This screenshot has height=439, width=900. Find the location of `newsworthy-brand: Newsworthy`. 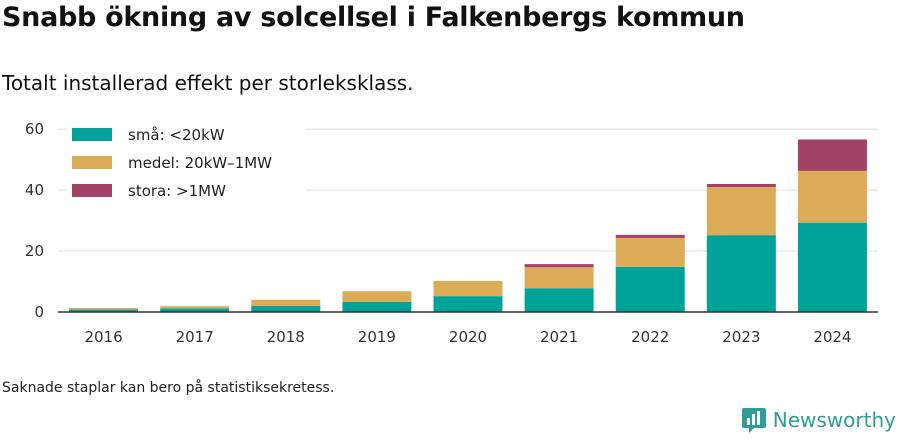

newsworthy-brand: Newsworthy is located at coordinates (818, 420).